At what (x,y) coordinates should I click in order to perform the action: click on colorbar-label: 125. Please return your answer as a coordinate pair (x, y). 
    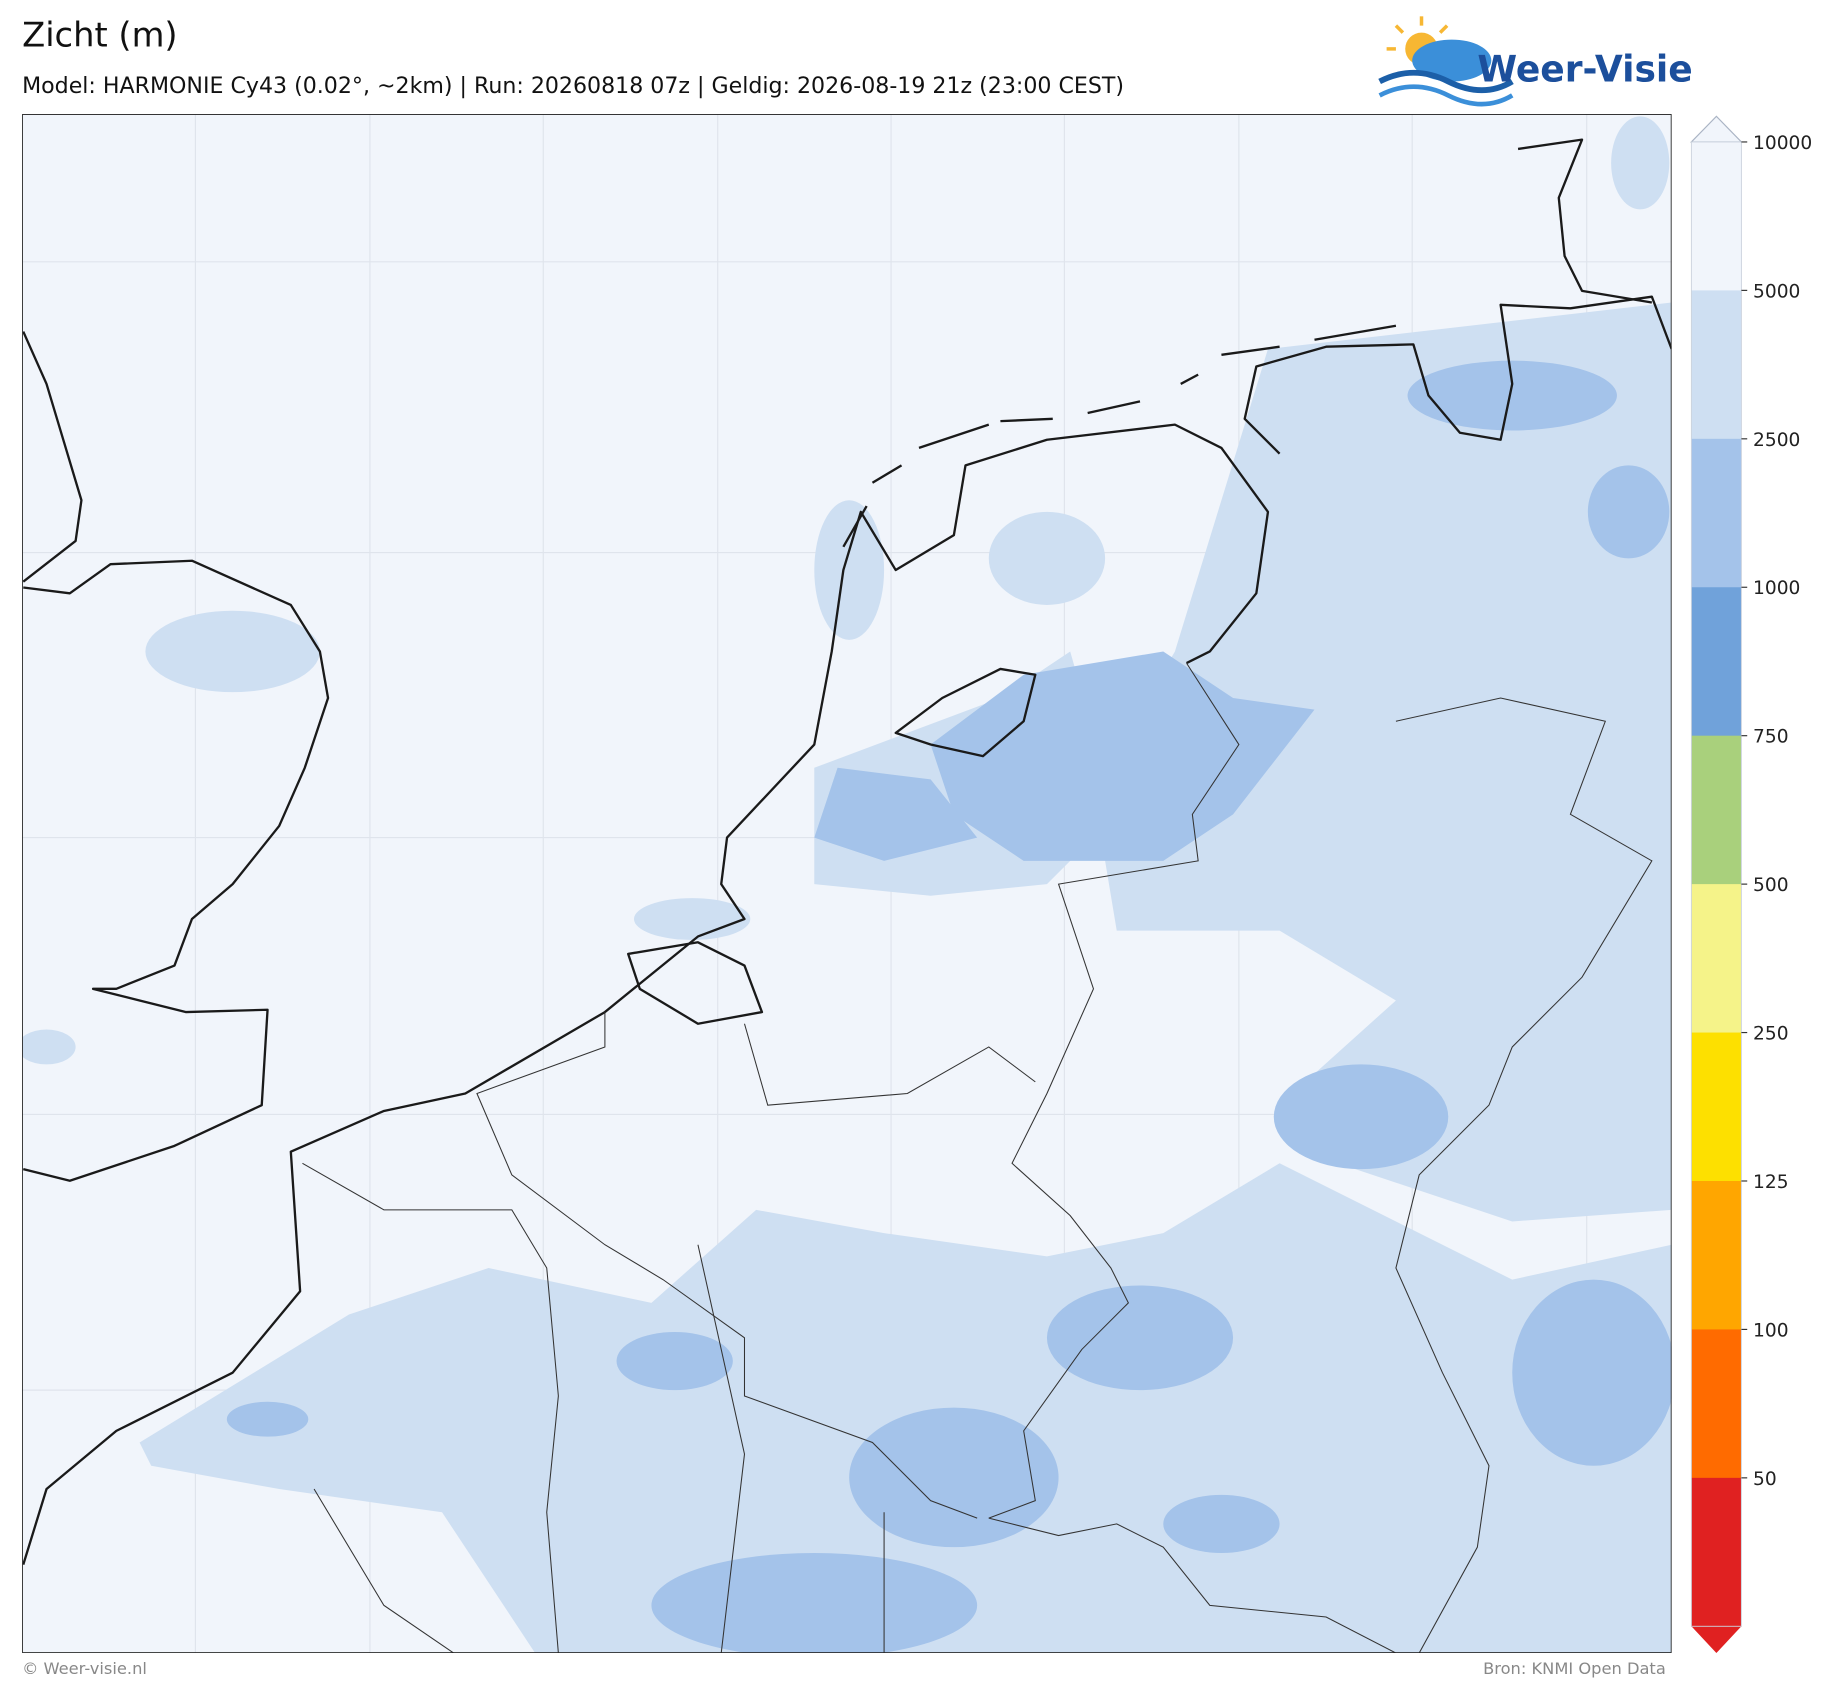
    Looking at the image, I should click on (1771, 1182).